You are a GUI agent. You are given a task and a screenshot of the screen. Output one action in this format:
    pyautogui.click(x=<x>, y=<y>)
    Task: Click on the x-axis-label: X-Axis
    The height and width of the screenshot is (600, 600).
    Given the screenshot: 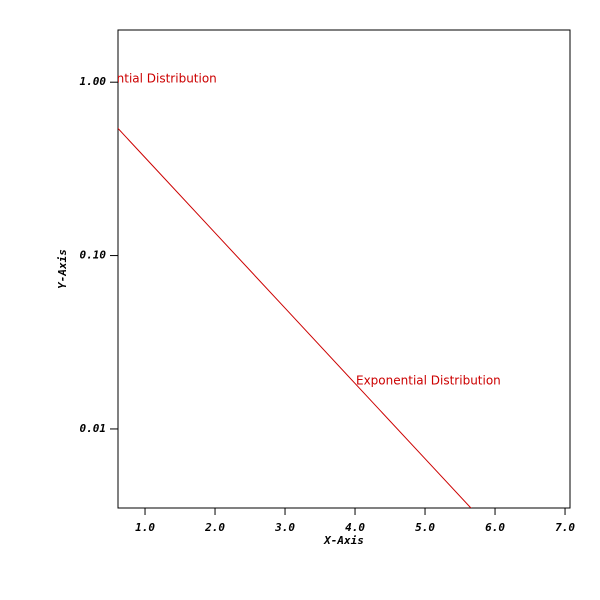 What is the action you would take?
    pyautogui.click(x=343, y=540)
    